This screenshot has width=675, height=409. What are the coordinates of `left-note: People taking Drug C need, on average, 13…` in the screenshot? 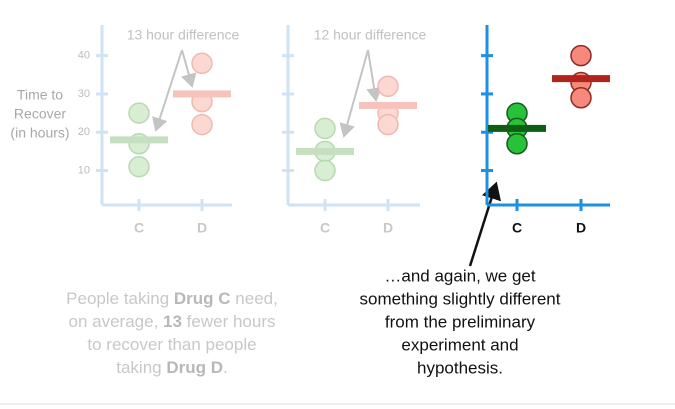 It's located at (172, 333).